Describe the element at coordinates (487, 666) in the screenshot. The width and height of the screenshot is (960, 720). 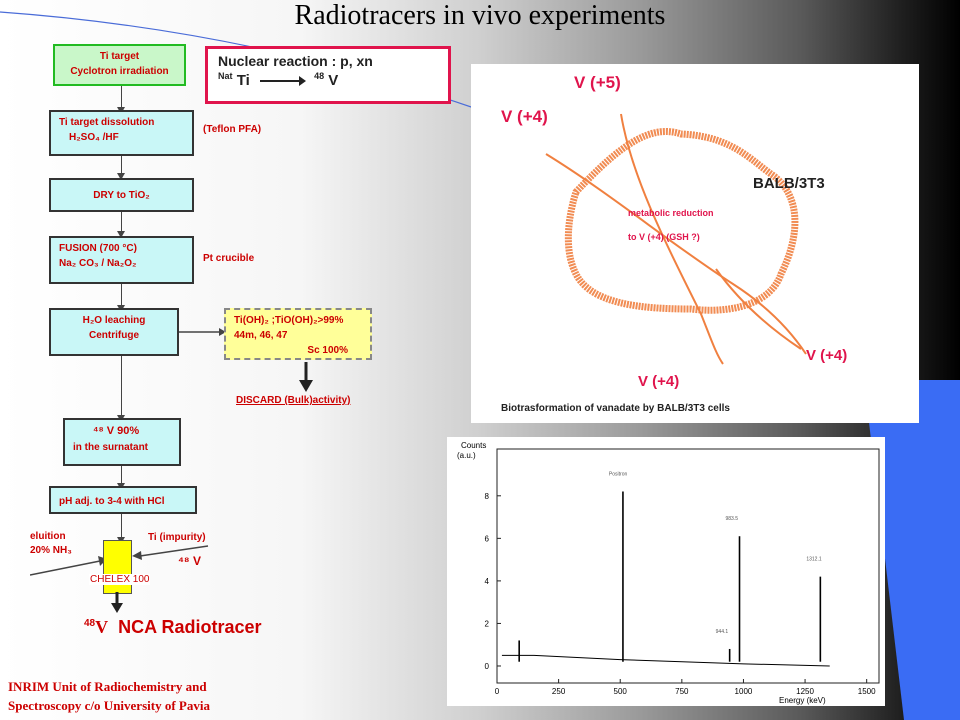
I see `y-tick-label: 0` at that location.